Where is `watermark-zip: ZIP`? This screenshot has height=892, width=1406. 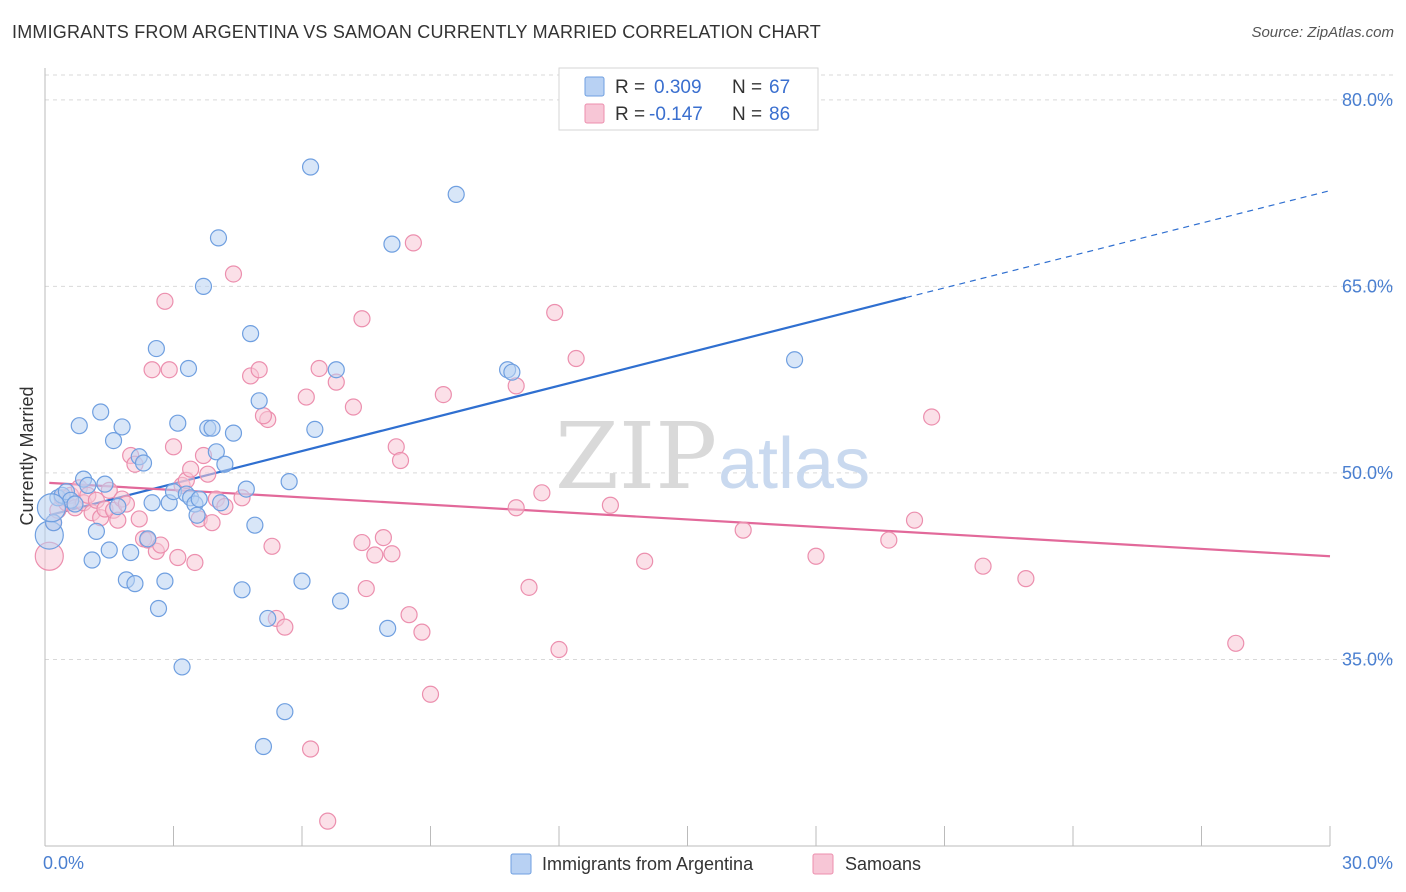
watermark-zip: ZIP is located at coordinates (636, 456).